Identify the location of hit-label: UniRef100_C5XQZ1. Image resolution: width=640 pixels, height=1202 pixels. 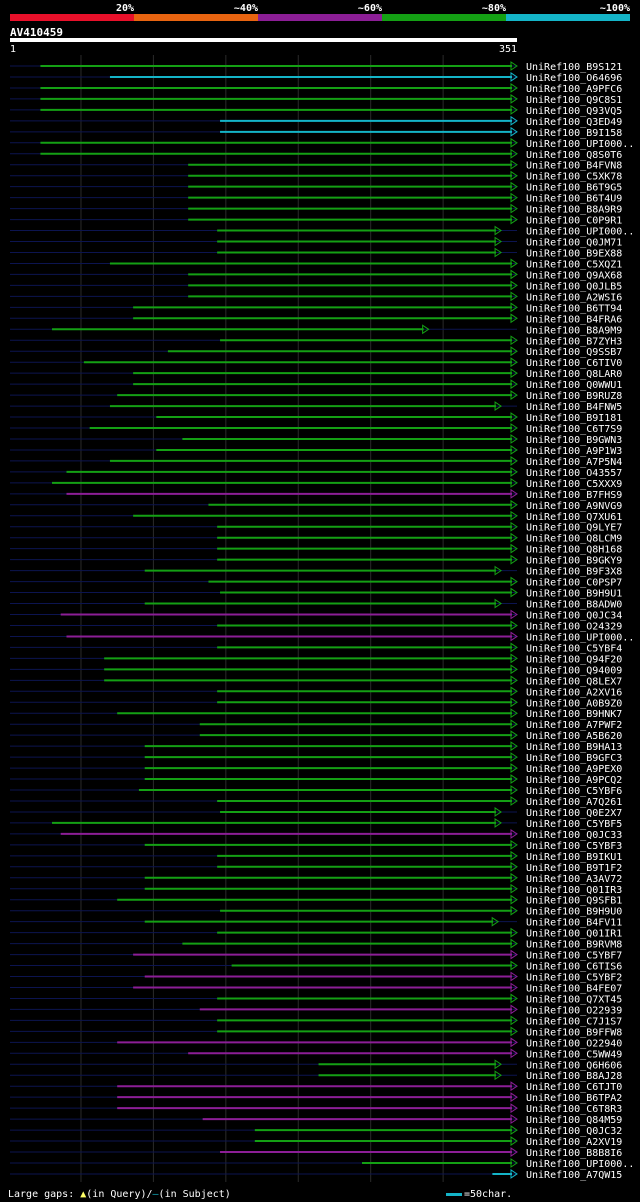
(574, 264).